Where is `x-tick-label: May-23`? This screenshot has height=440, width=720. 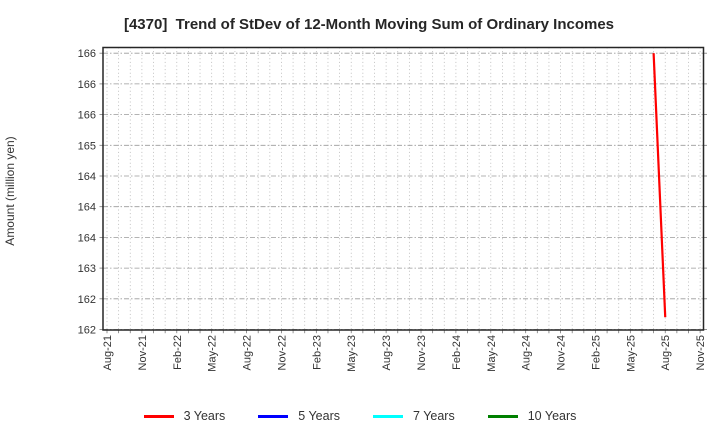
x-tick-label: May-23 is located at coordinates (352, 353).